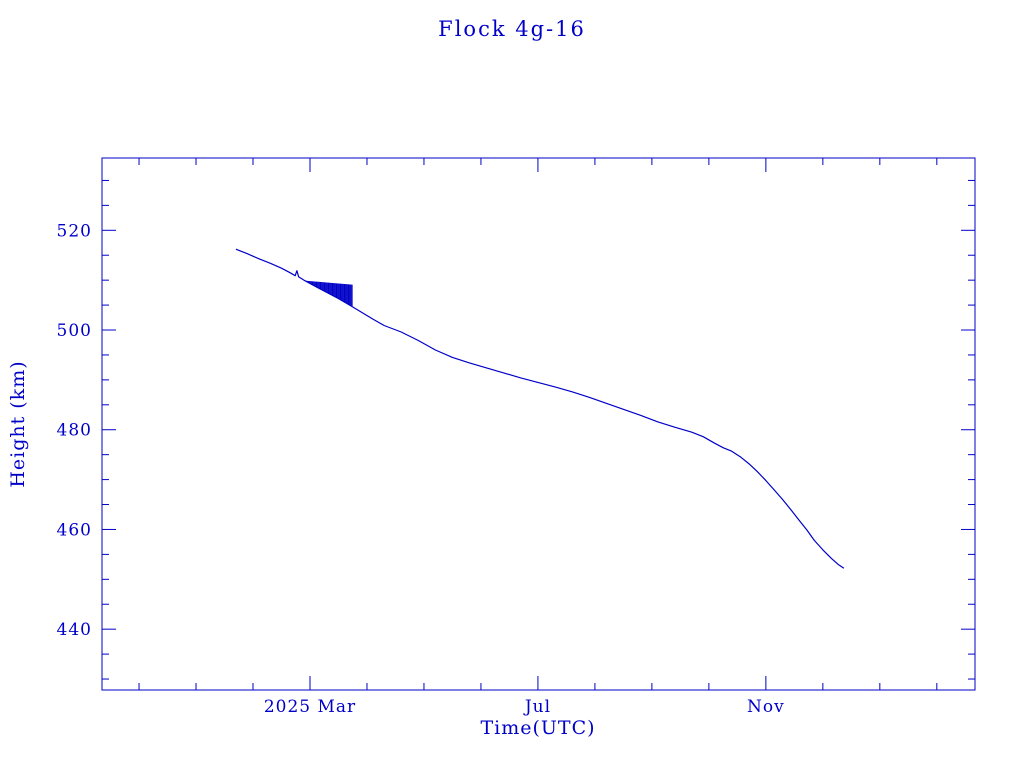 The image size is (1024, 768). I want to click on noise-band, so click(329, 293).